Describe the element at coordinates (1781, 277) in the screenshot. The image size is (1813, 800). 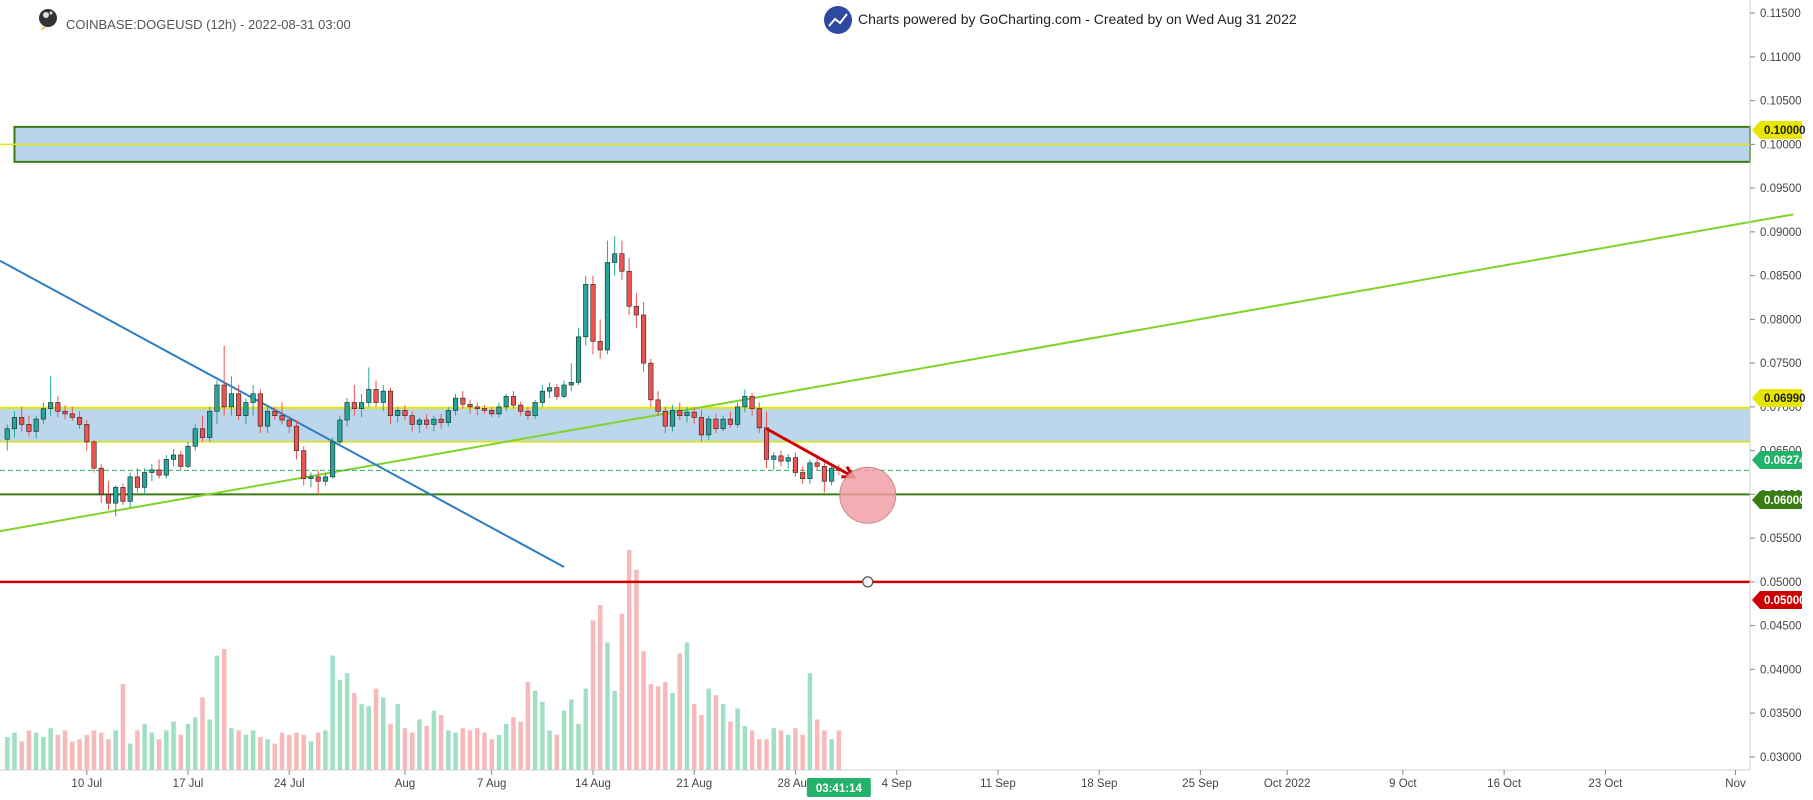
I see `price-tick-label: 0.08500` at that location.